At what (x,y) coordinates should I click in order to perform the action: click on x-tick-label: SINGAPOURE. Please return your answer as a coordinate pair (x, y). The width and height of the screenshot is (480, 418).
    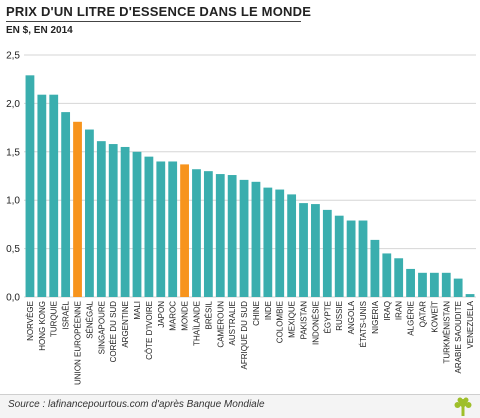
    Looking at the image, I should click on (101, 327).